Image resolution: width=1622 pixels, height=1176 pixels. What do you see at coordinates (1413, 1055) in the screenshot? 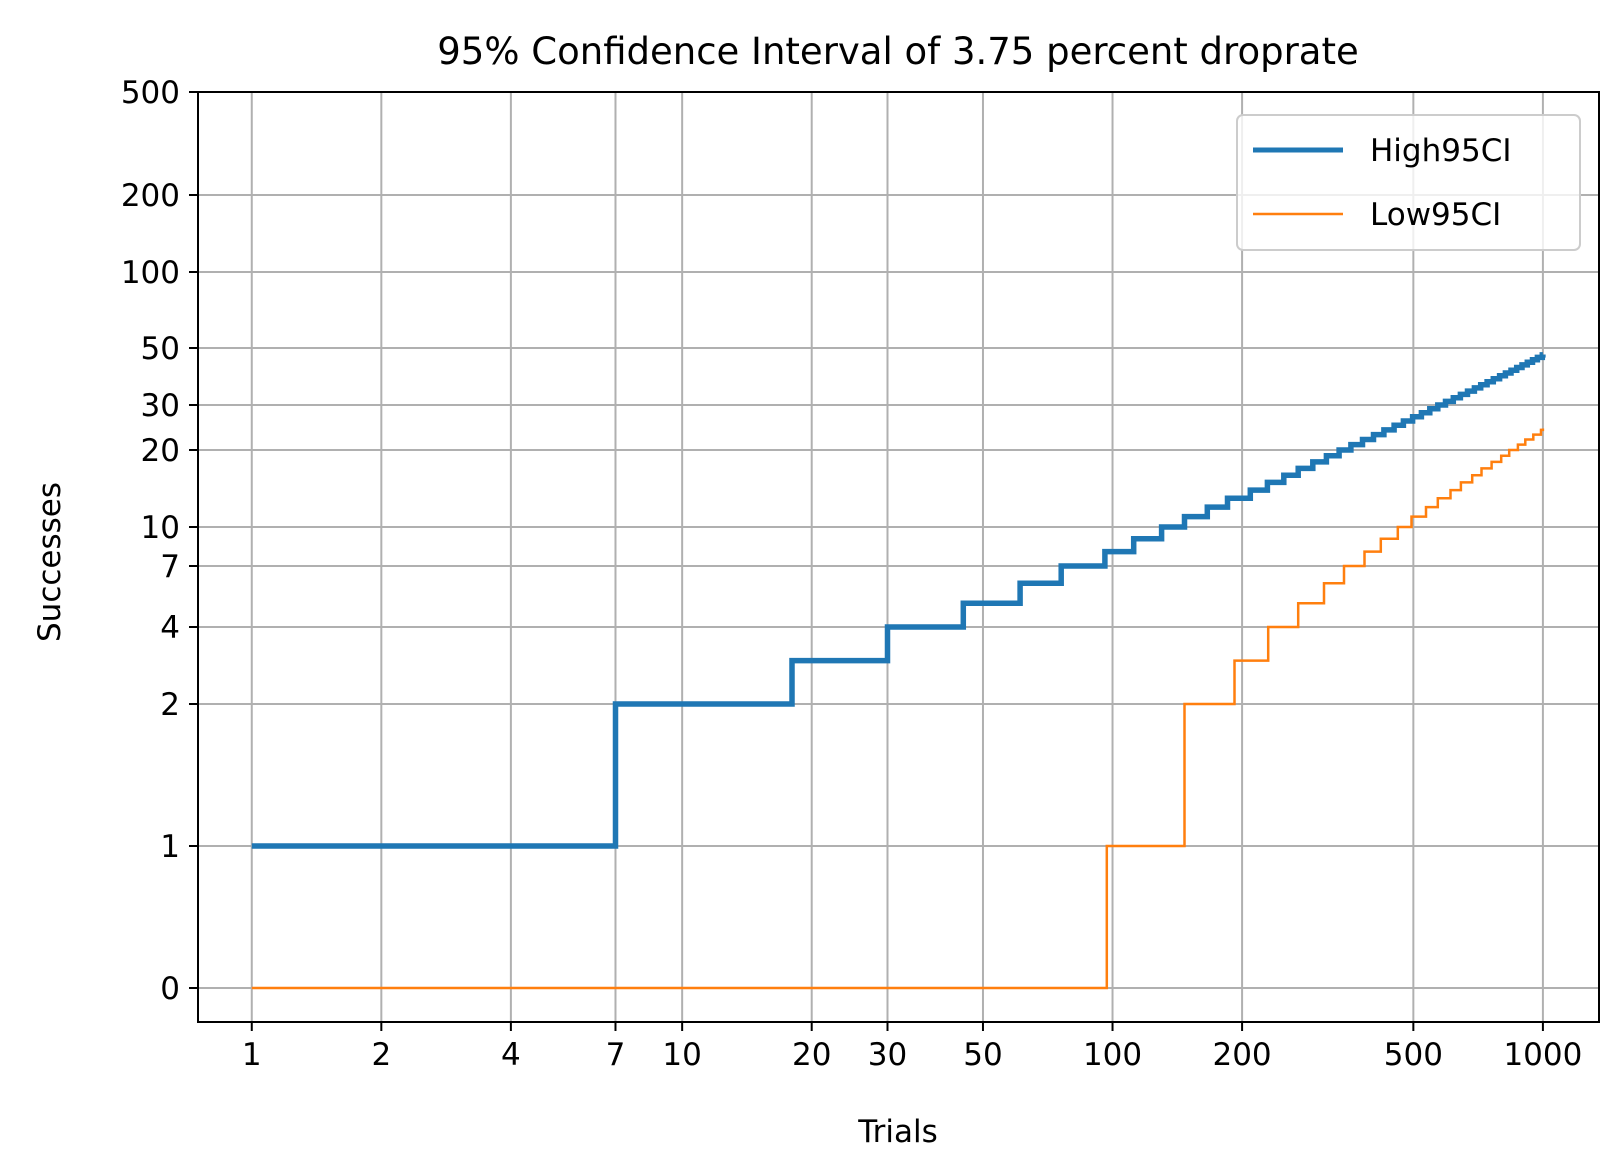
I see `x-tick-label: 500` at bounding box center [1413, 1055].